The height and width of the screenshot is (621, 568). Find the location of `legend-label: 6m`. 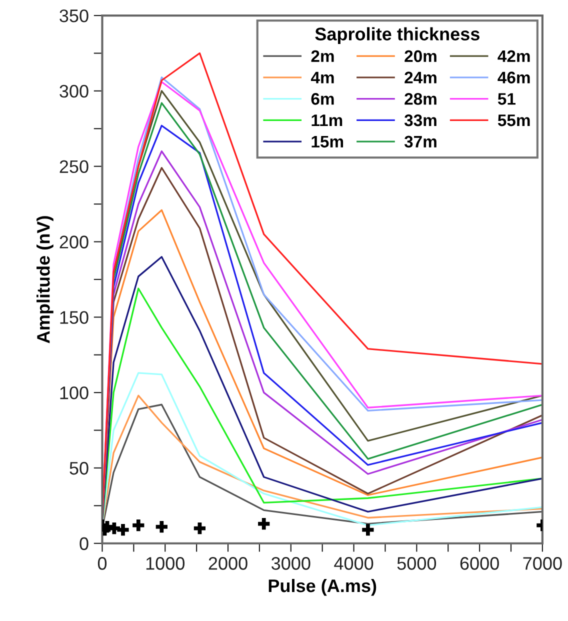

legend-label: 6m is located at coordinates (322, 99).